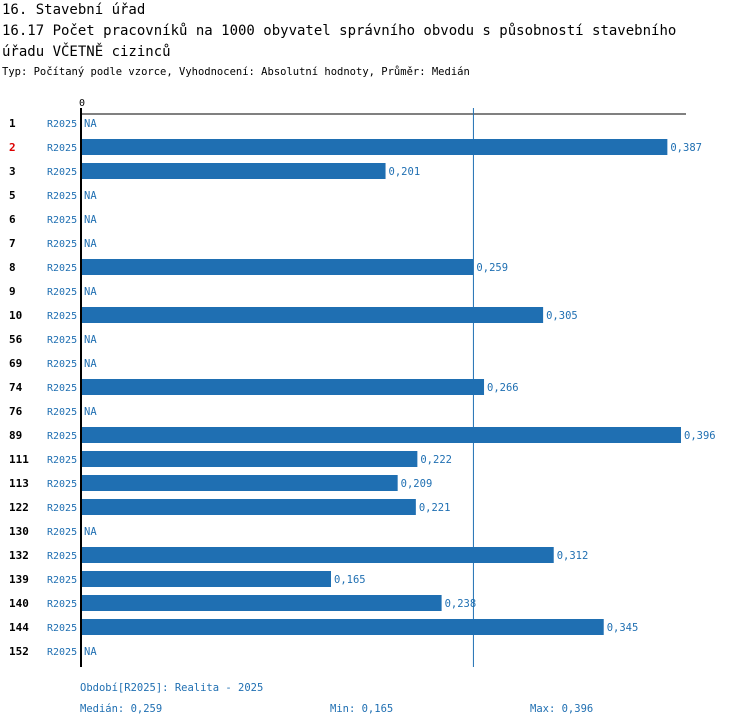 The image size is (750, 726). What do you see at coordinates (362, 709) in the screenshot?
I see `footer-min: Min: 0,165` at bounding box center [362, 709].